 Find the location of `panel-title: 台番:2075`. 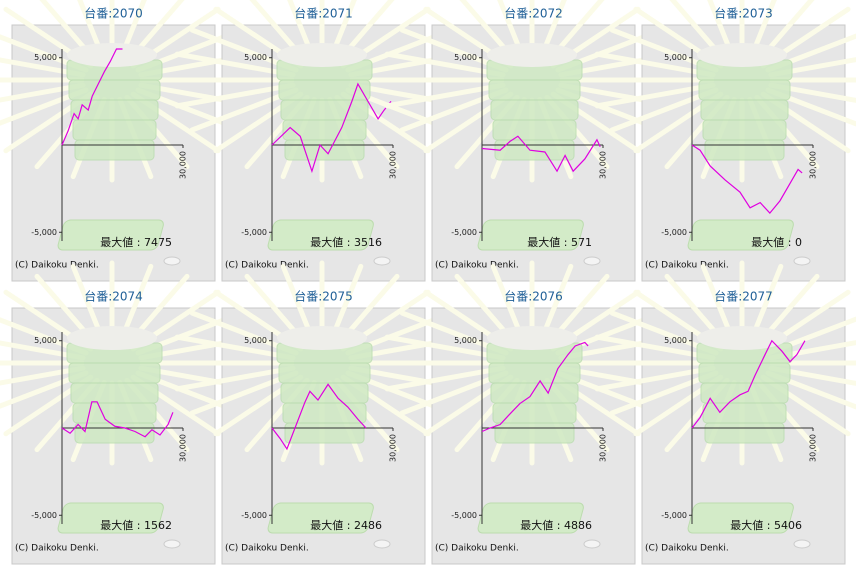

panel-title: 台番:2075 is located at coordinates (323, 296).